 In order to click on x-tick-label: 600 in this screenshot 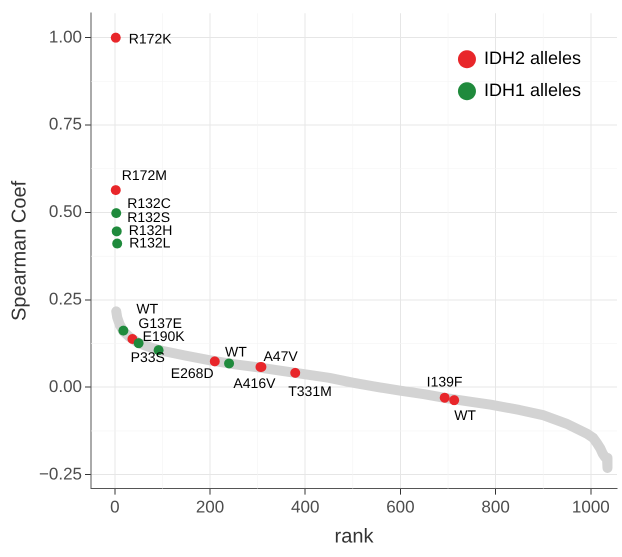, I will do `click(400, 506)`.